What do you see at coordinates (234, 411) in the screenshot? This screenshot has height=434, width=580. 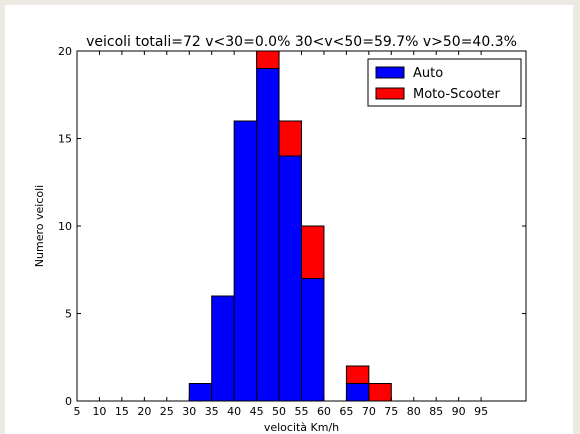 I see `x-tick-label: 40` at bounding box center [234, 411].